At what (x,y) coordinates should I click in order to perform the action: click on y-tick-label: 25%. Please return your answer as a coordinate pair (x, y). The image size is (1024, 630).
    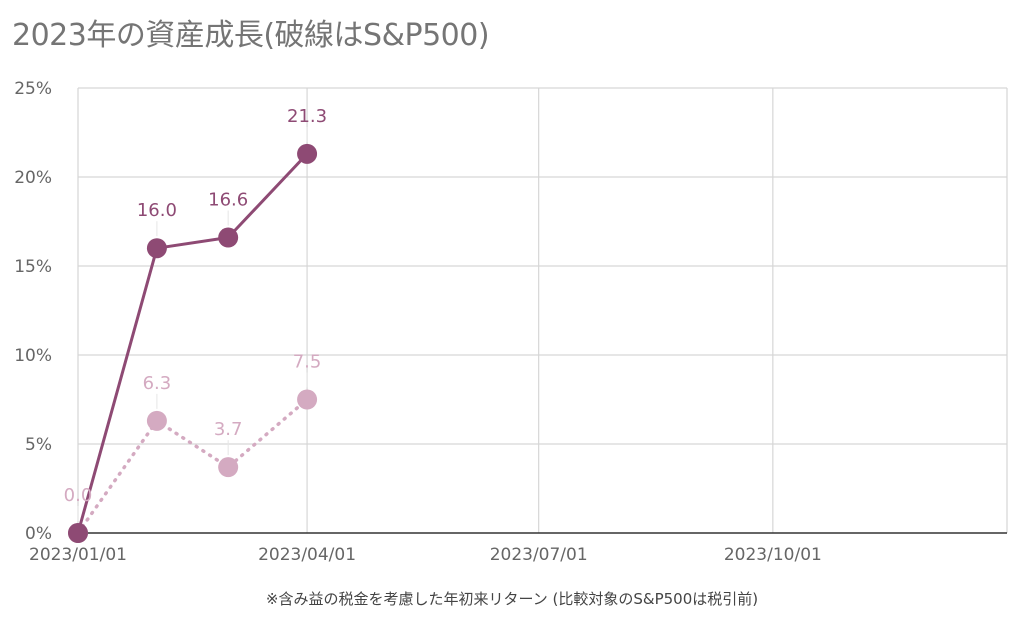
    Looking at the image, I should click on (33, 89).